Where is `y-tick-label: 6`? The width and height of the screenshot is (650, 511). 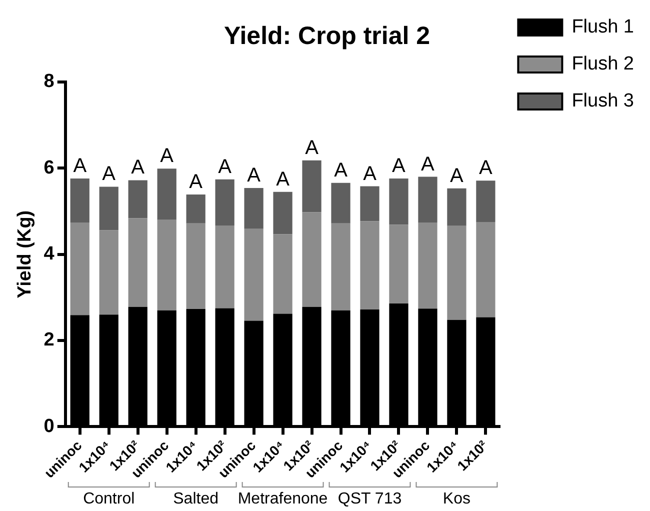
y-tick-label: 6 is located at coordinates (49, 167).